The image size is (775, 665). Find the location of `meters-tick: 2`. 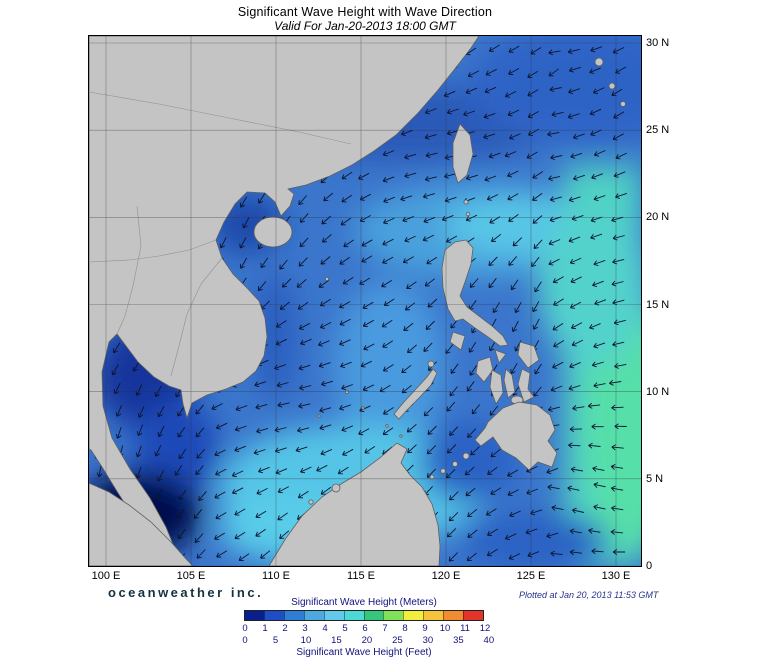

meters-tick: 2 is located at coordinates (285, 628).